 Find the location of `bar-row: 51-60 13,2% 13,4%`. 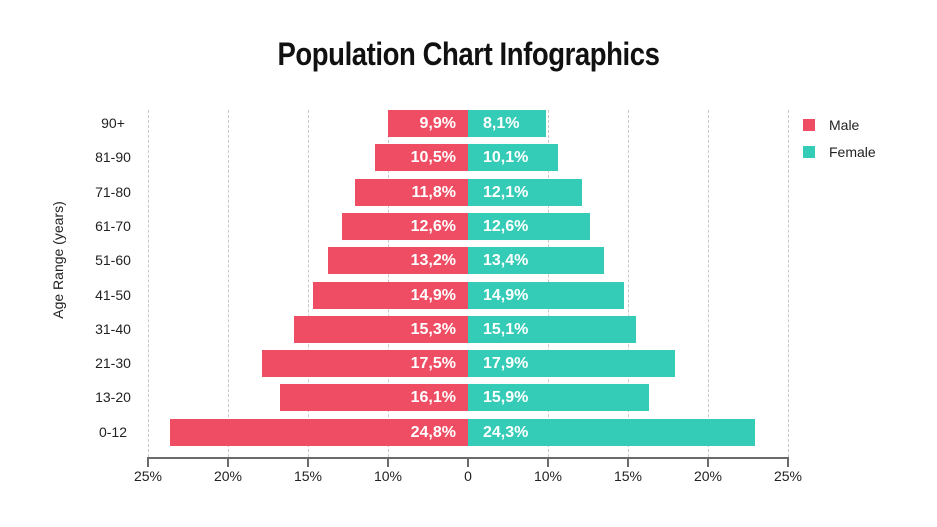

bar-row: 51-60 13,2% 13,4% is located at coordinates (468, 261).